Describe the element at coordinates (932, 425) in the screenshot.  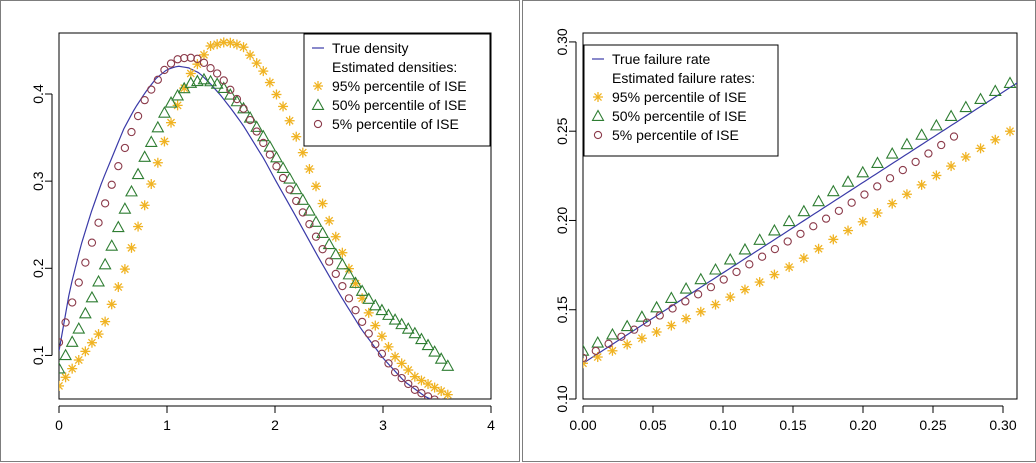
I see `x-tick-label: 0.25` at that location.